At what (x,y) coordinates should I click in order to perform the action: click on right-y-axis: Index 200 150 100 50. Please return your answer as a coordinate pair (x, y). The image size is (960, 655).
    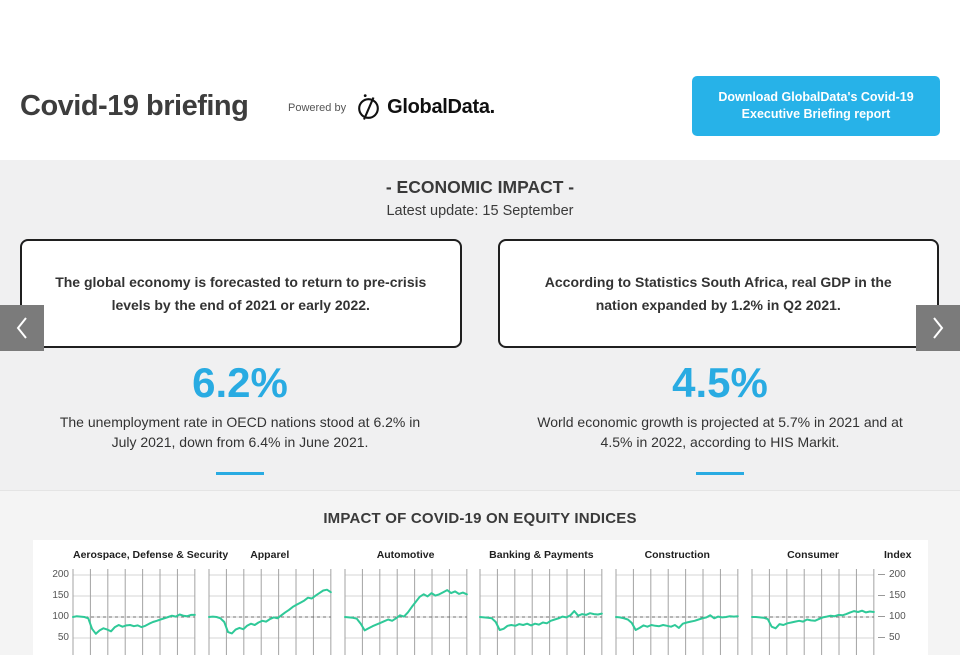
    Looking at the image, I should click on (898, 602).